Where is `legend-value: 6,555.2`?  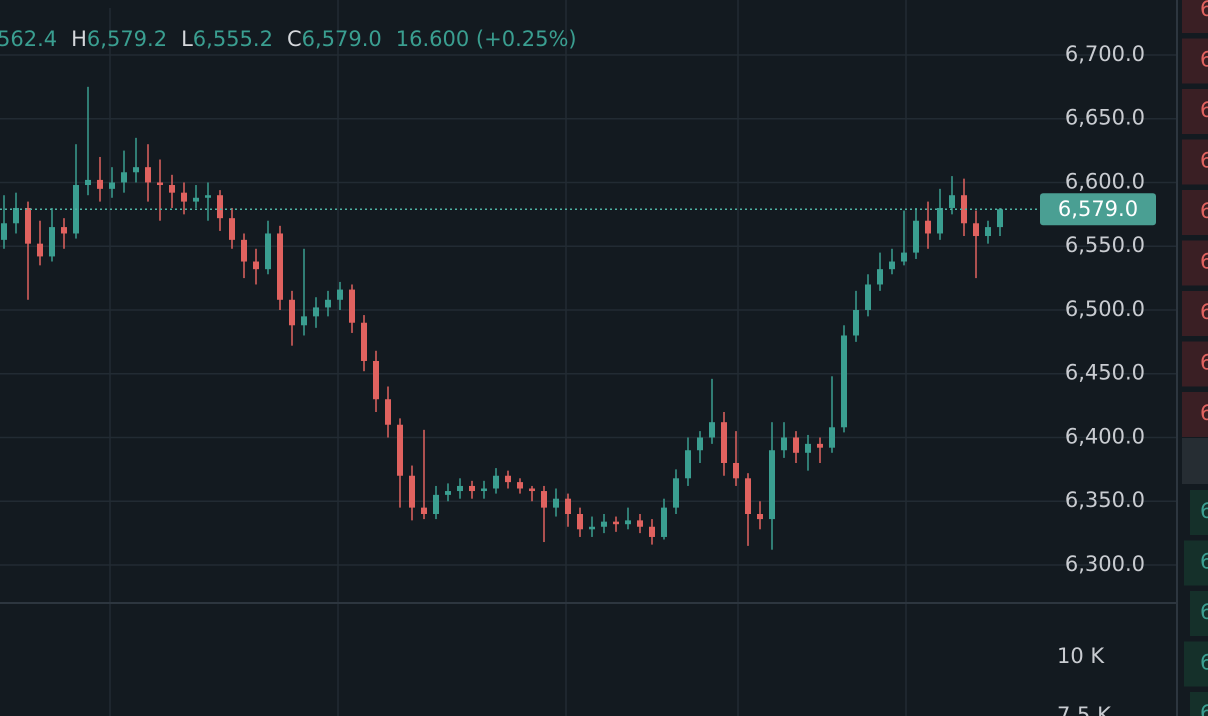 legend-value: 6,555.2 is located at coordinates (233, 39).